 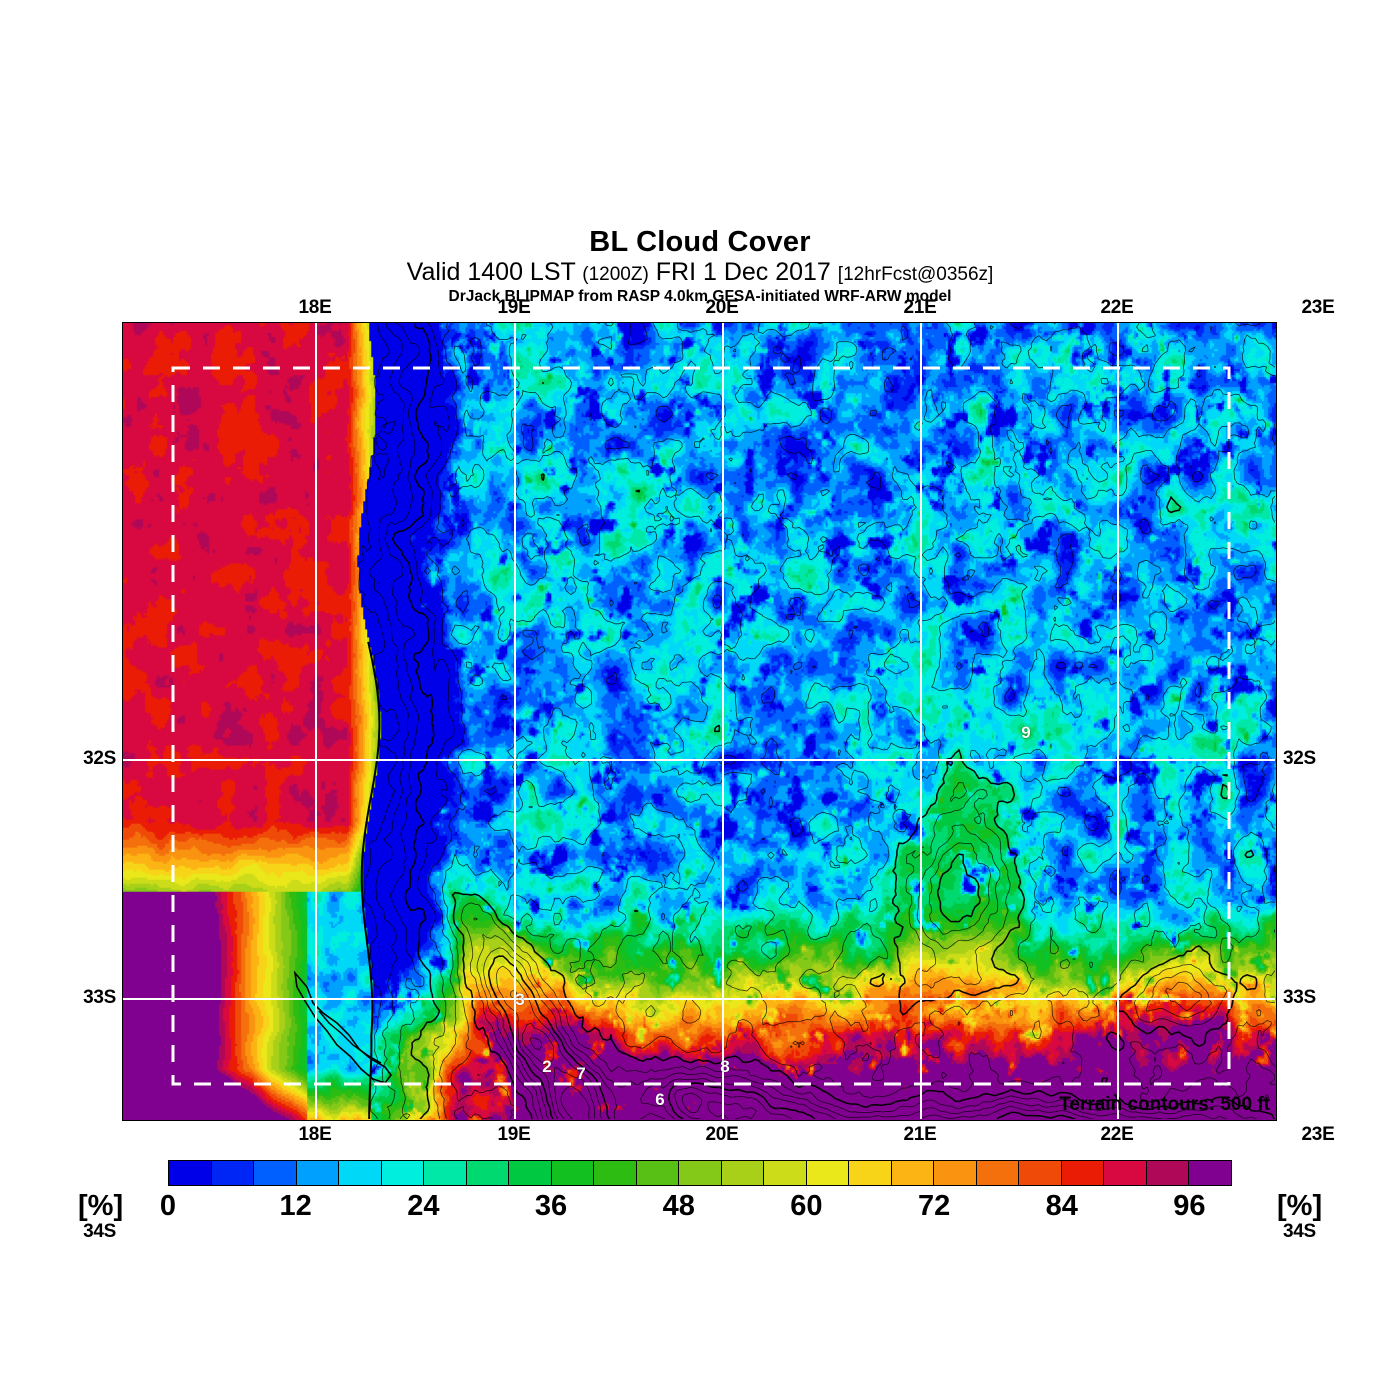 What do you see at coordinates (547, 1066) in the screenshot?
I see `waypoint-2: 2` at bounding box center [547, 1066].